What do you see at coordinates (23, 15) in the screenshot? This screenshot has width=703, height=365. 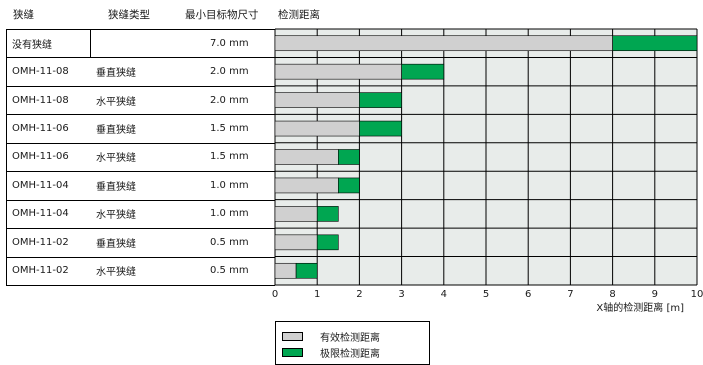 I see `header-slit: 狭缝` at bounding box center [23, 15].